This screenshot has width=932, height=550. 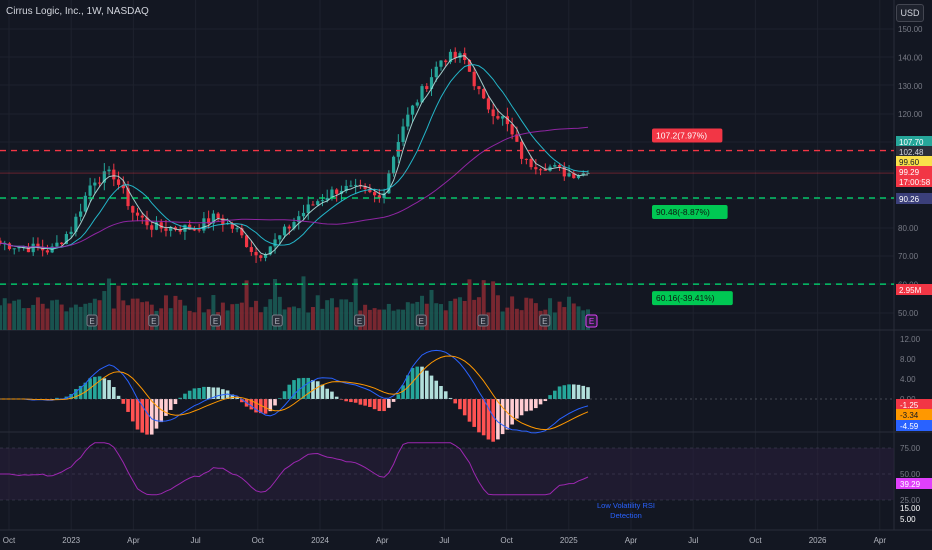 I want to click on price-label: 107.70, so click(x=914, y=141).